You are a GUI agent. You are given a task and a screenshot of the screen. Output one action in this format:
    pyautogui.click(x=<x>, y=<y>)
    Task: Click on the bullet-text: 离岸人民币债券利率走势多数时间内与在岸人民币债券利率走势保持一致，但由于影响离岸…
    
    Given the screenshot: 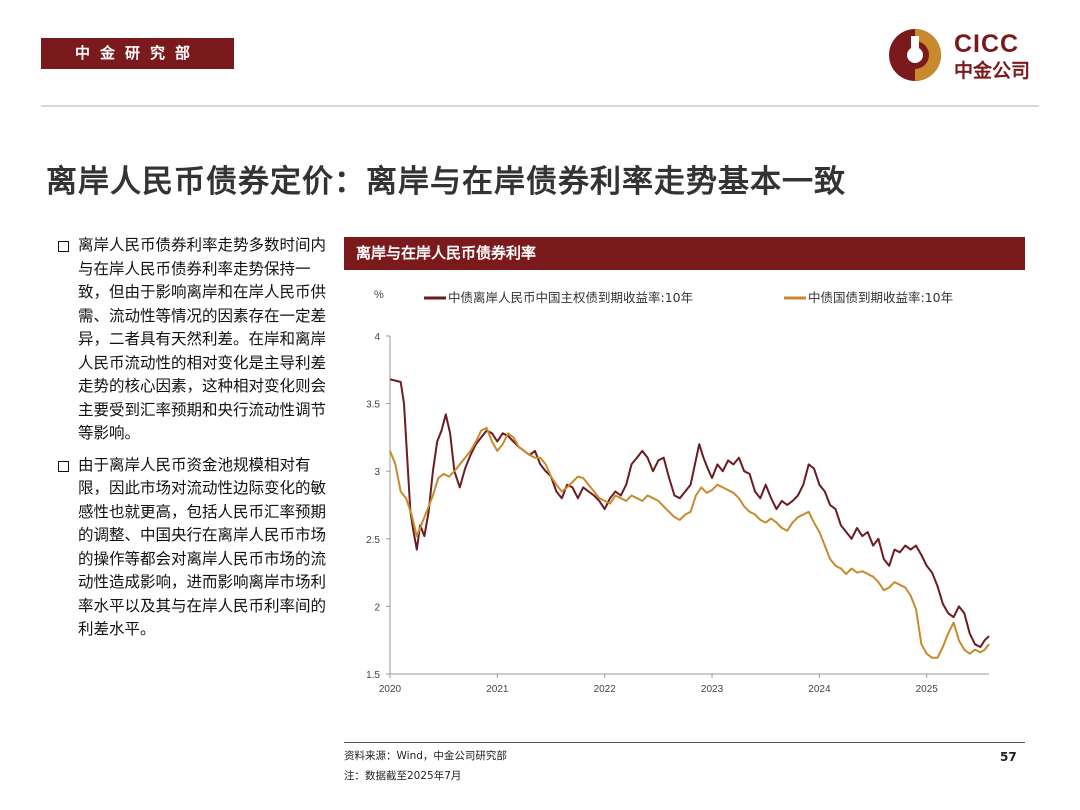 What is the action you would take?
    pyautogui.click(x=202, y=339)
    